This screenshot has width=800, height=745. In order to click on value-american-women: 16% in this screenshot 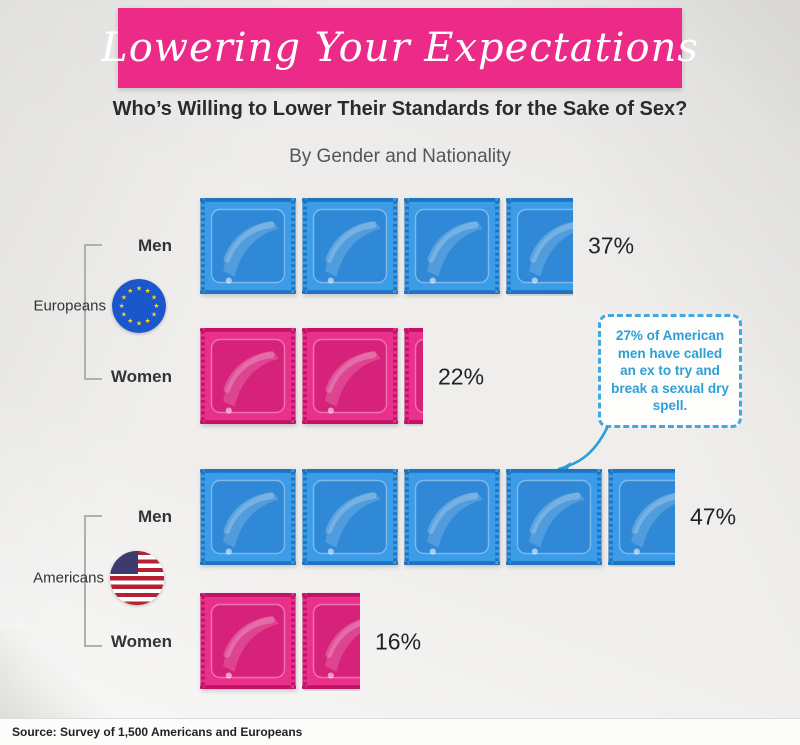, I will do `click(398, 641)`.